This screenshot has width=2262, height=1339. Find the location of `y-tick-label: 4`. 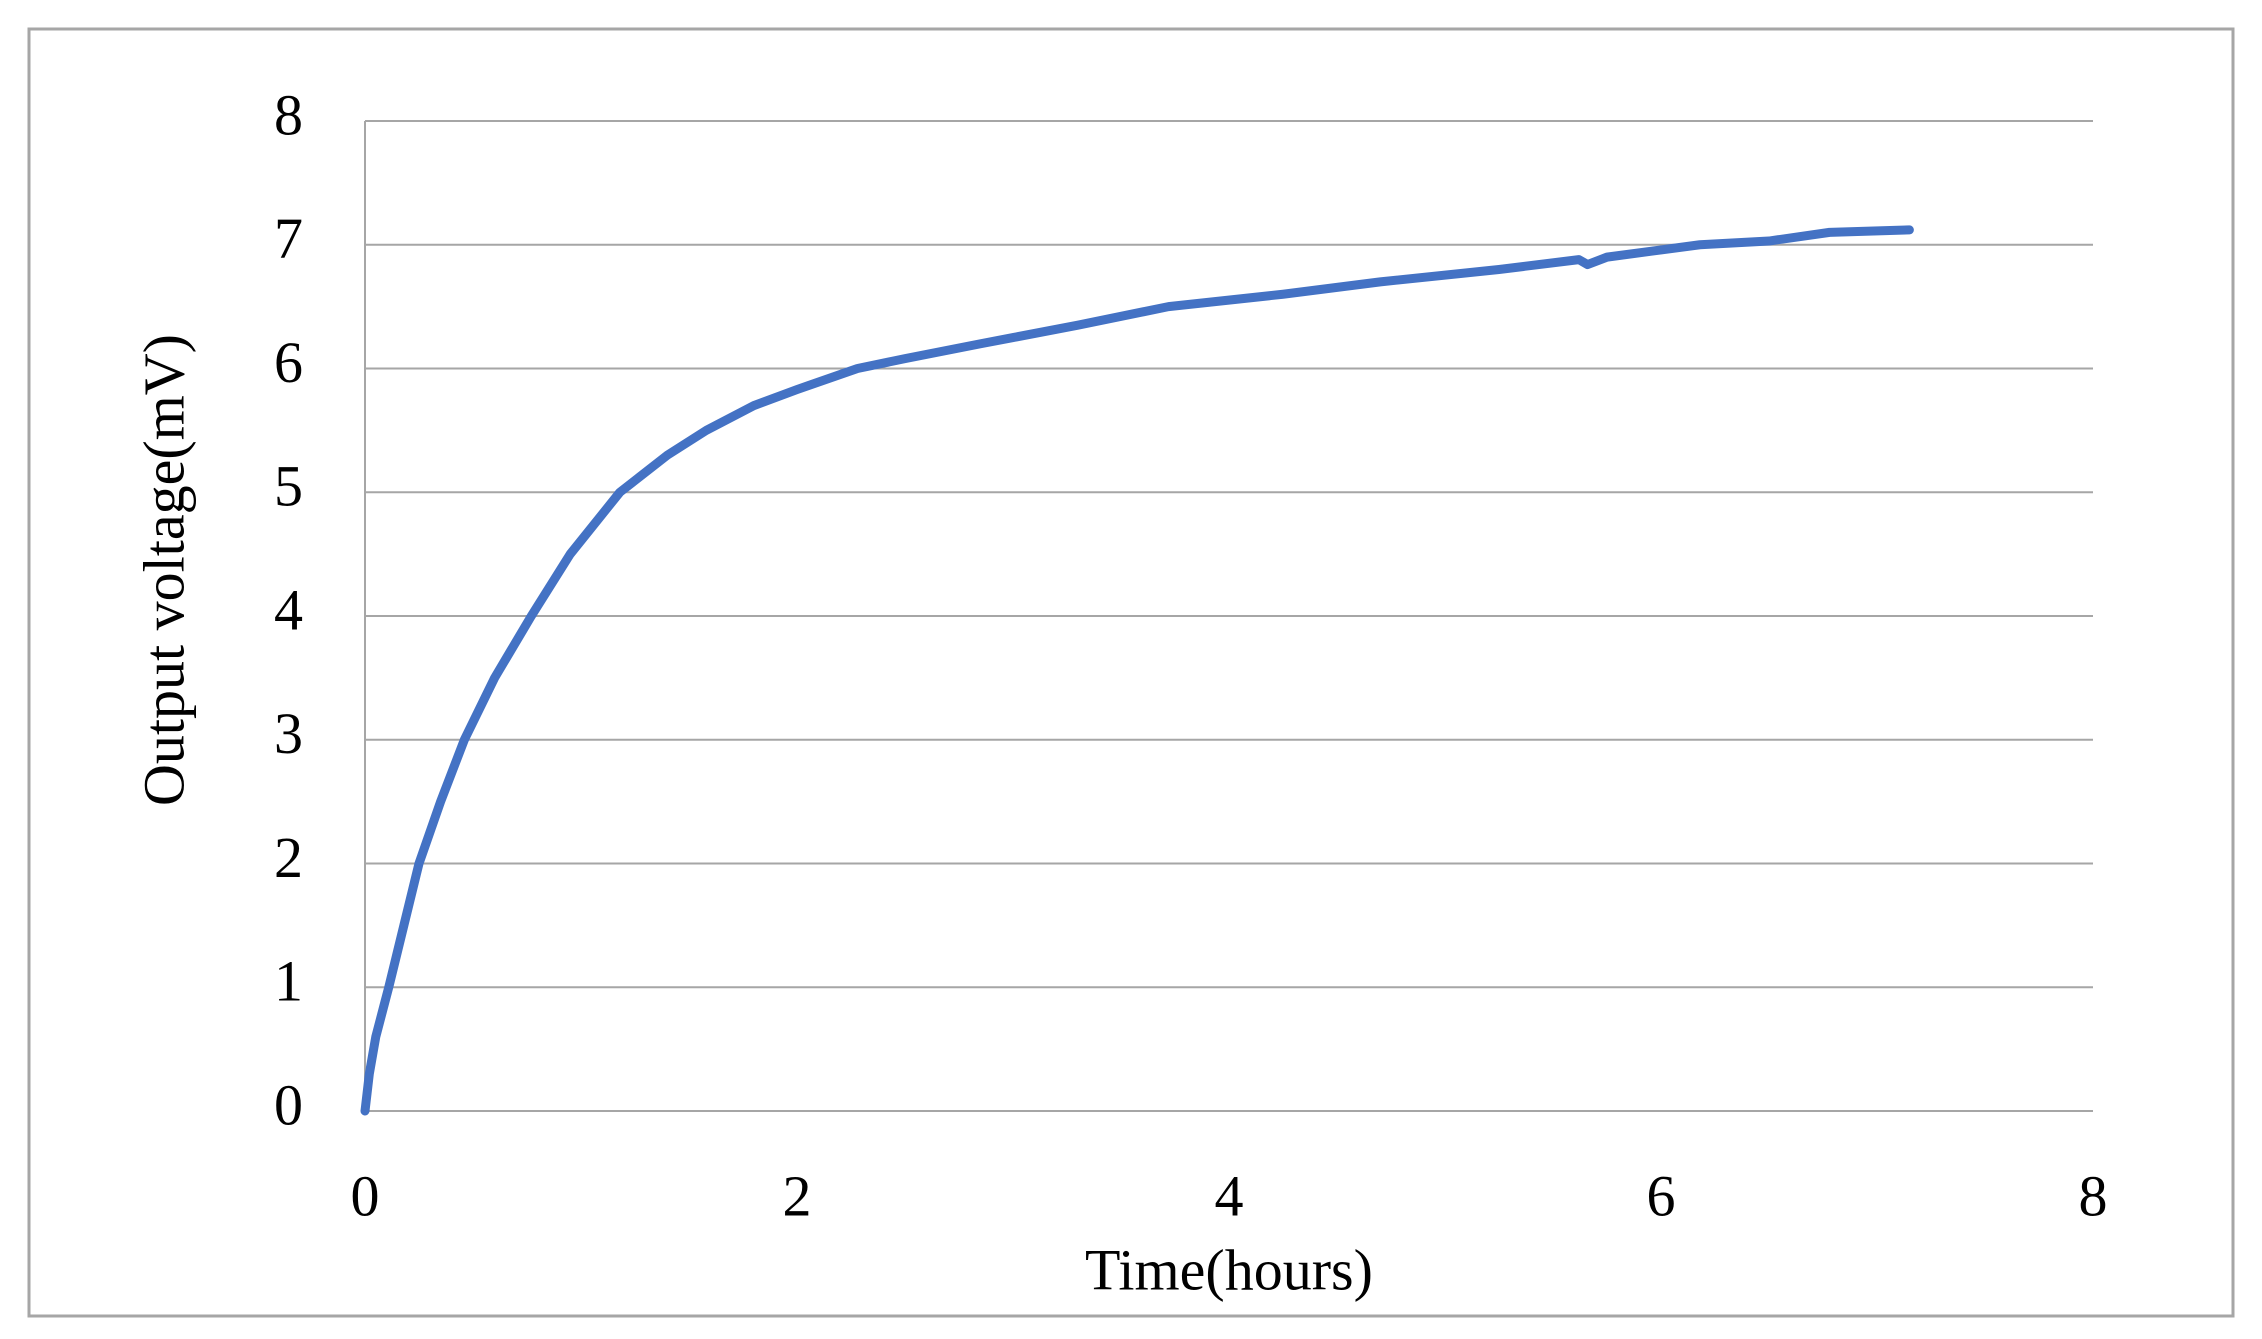

y-tick-label: 4 is located at coordinates (288, 609).